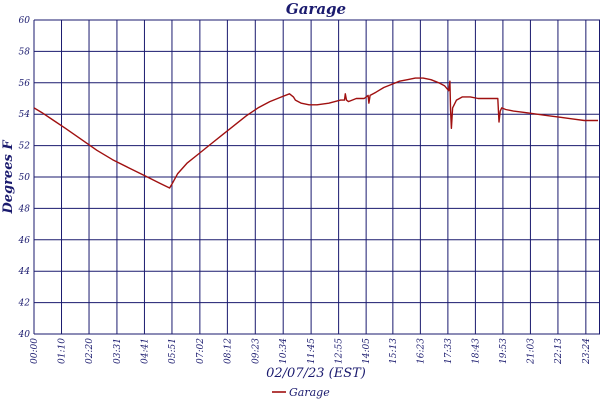 This screenshot has width=600, height=404. I want to click on y-tick-label: 58, so click(25, 52).